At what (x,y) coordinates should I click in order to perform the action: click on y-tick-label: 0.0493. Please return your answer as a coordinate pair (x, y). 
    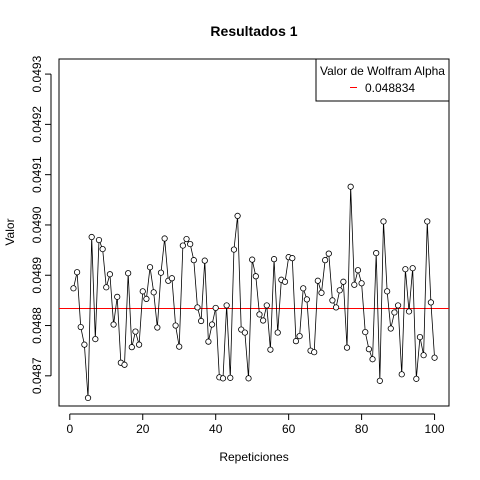
    Looking at the image, I should click on (37, 73).